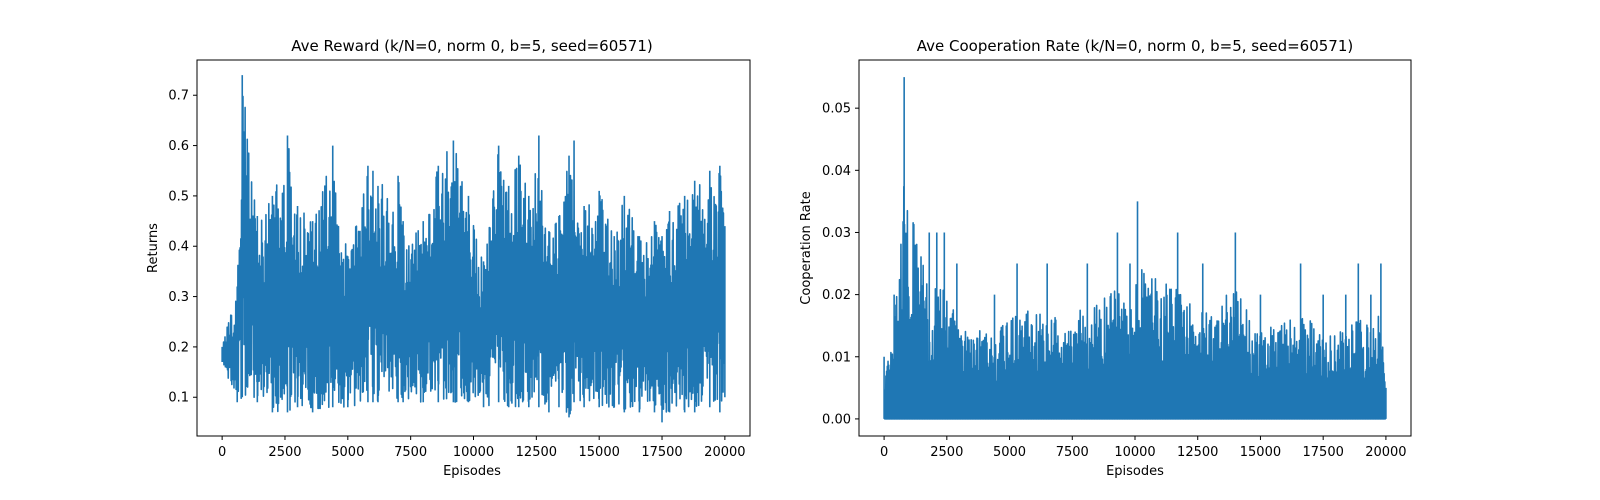 This screenshot has width=1600, height=500. What do you see at coordinates (840, 264) in the screenshot?
I see `cooperation-y-axis: 0.00 0.01 0.02 0.03 0.04 0.05` at bounding box center [840, 264].